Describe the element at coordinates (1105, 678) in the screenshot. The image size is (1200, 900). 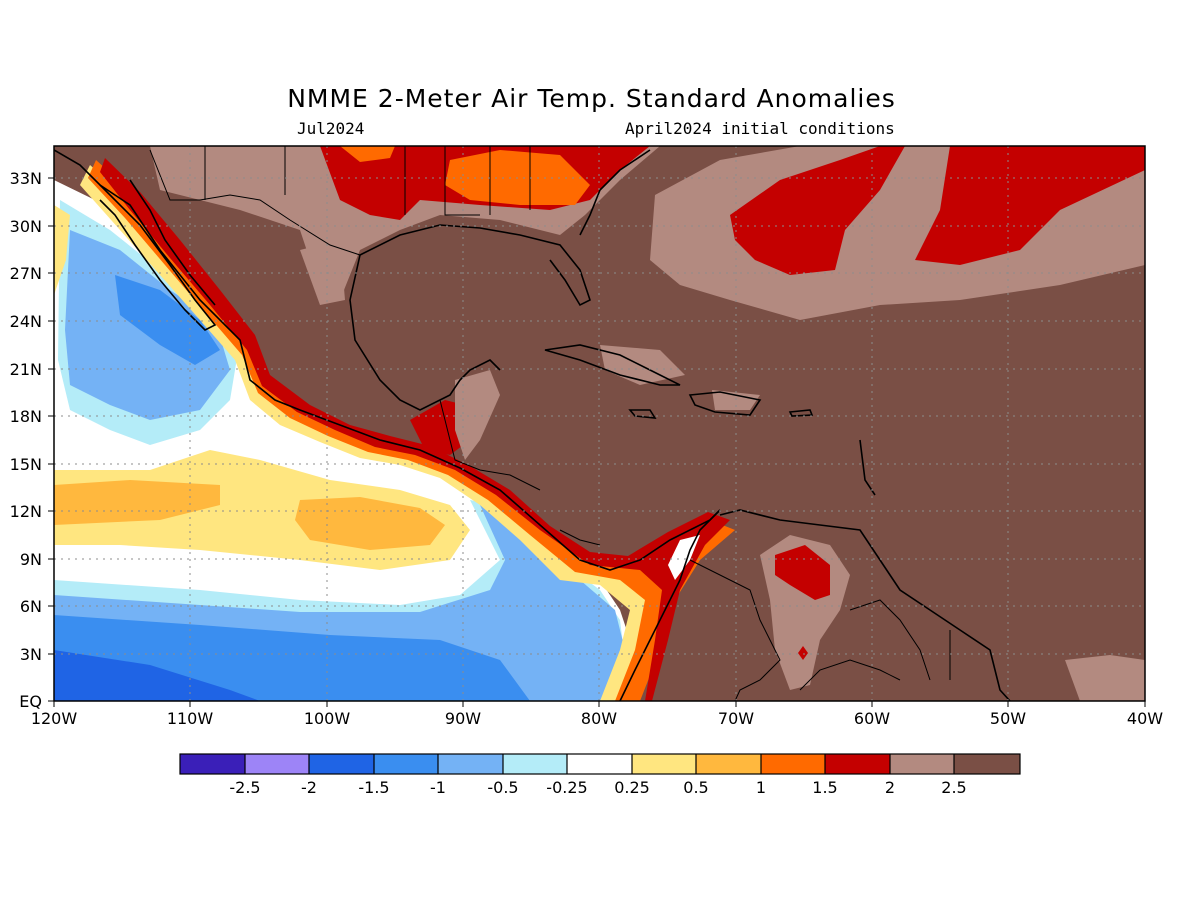
I see `atlantic-pink-region-se` at that location.